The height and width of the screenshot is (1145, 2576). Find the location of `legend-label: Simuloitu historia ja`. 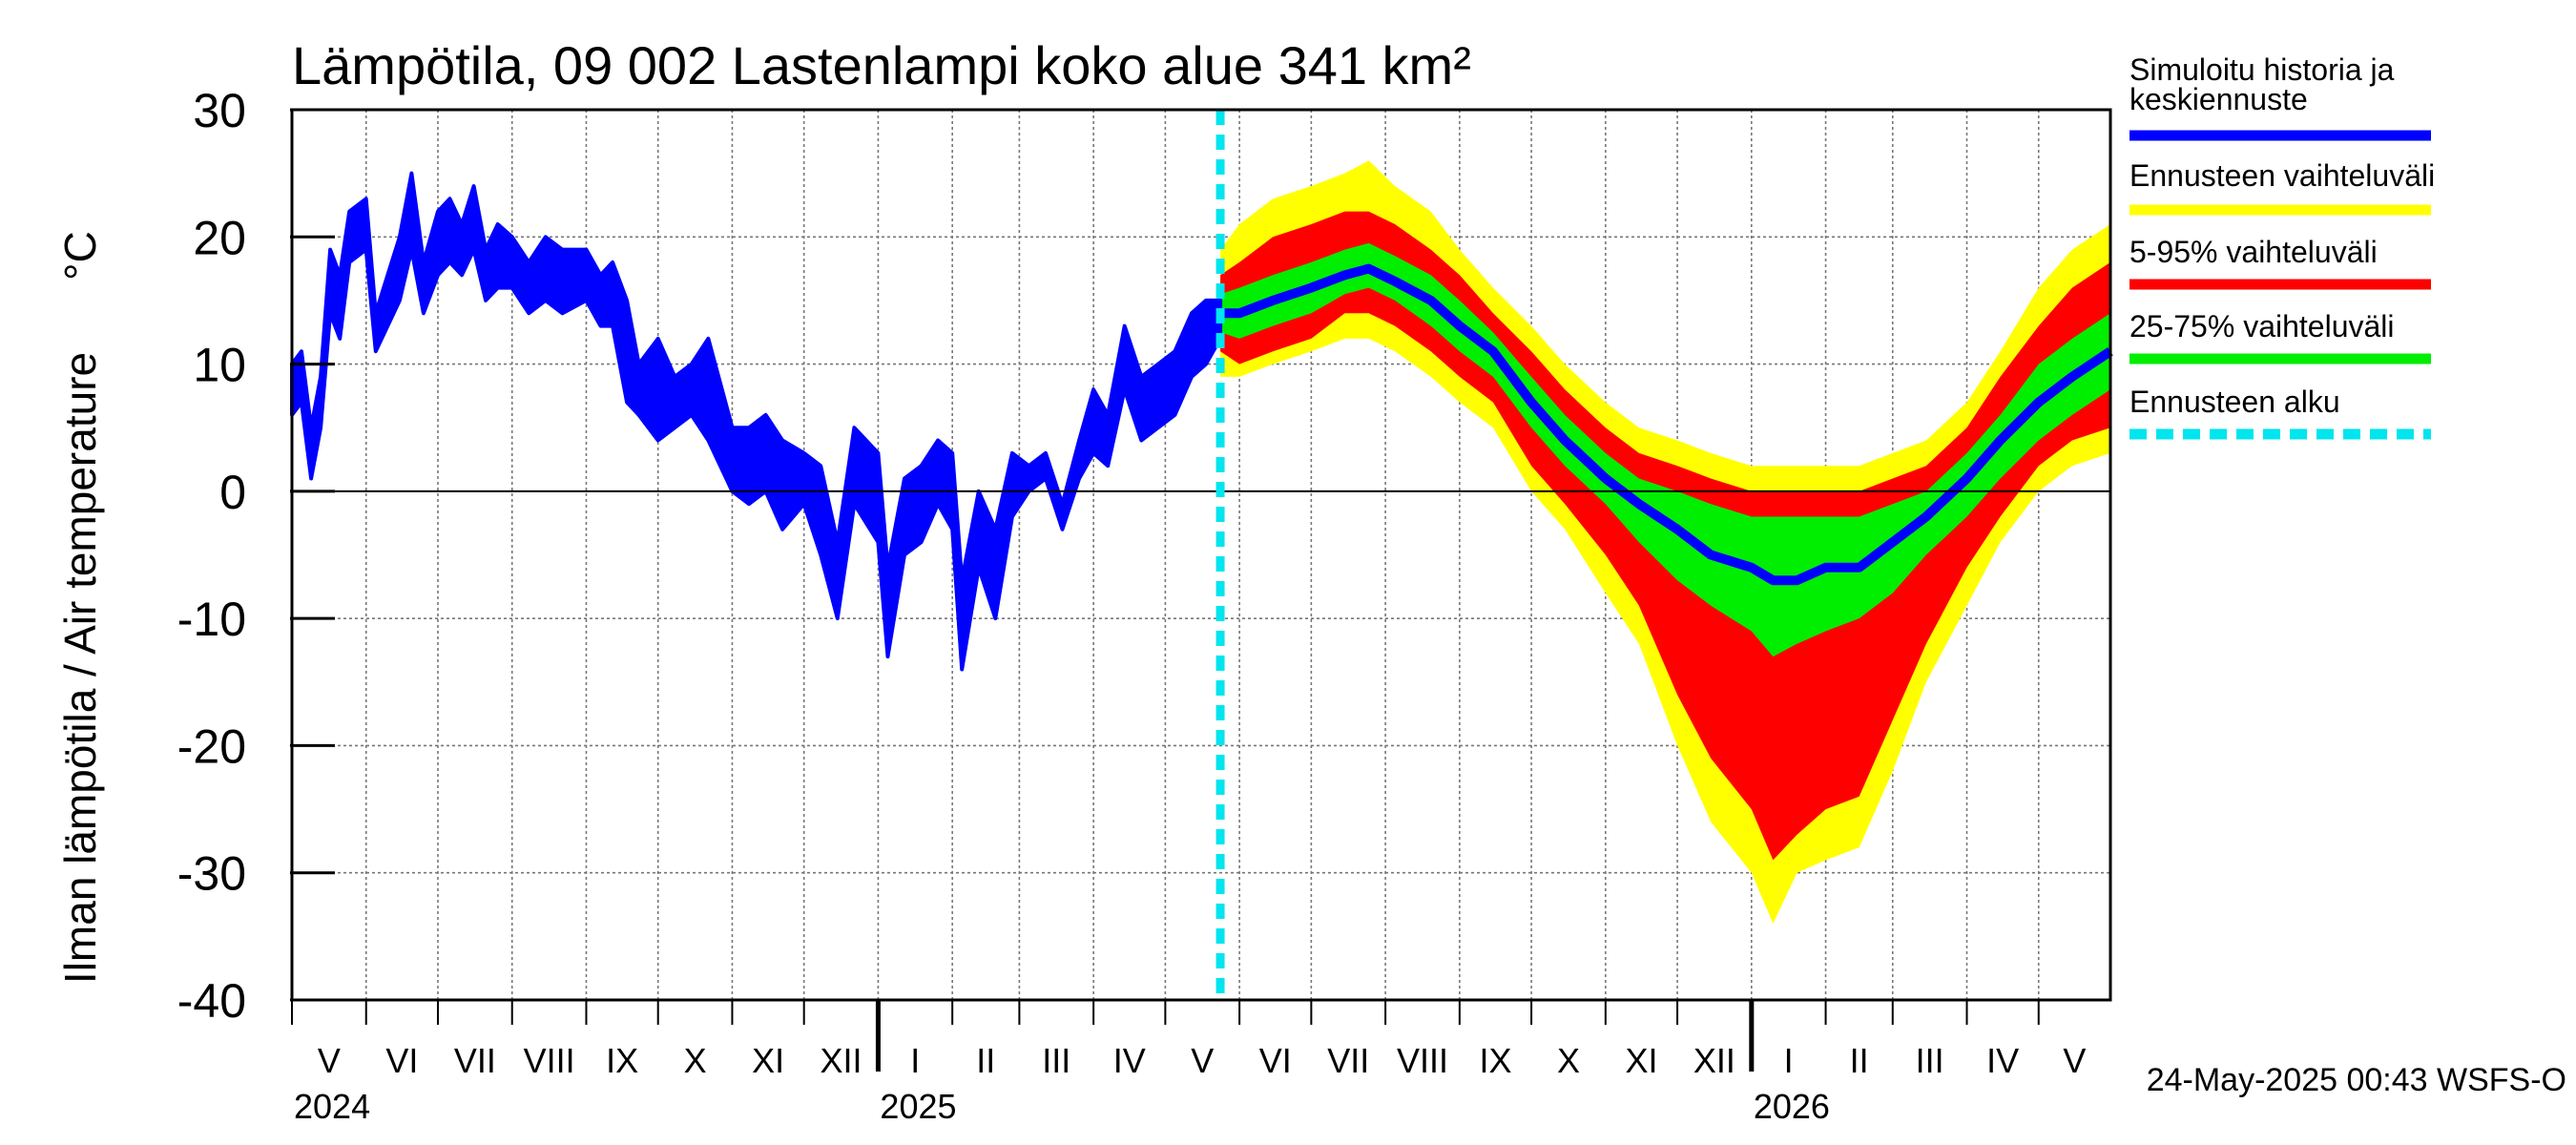

legend-label: Simuloitu historia ja is located at coordinates (2262, 69).